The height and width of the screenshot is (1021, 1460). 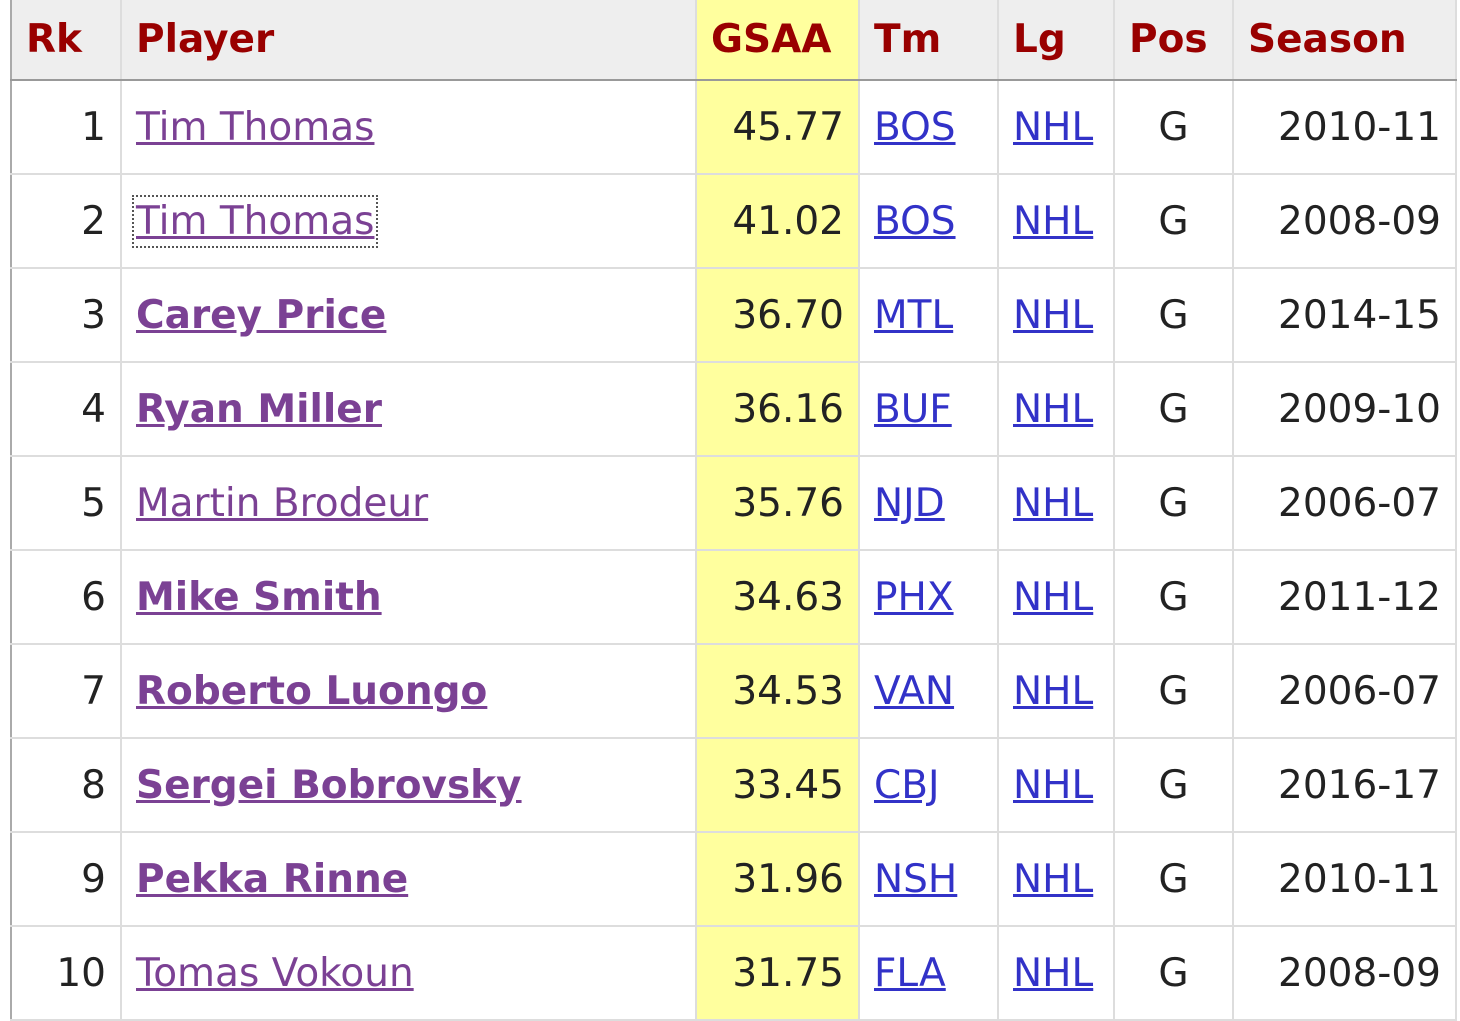 I want to click on tm-link: PHX, so click(x=914, y=597).